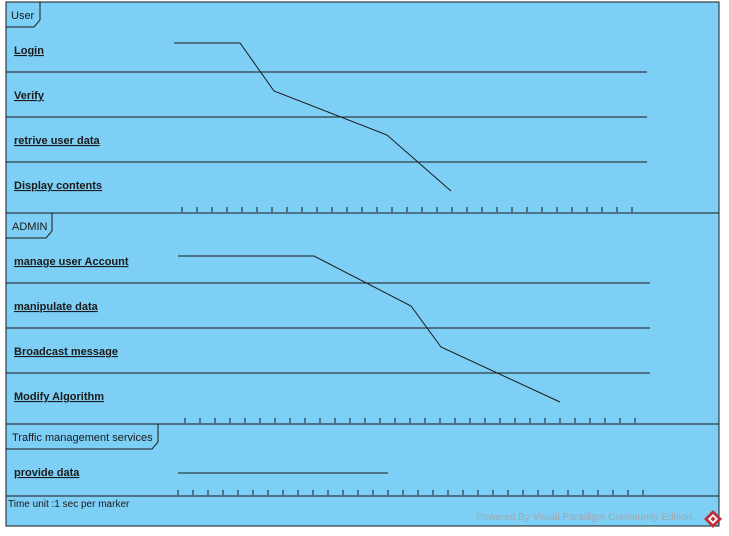 The width and height of the screenshot is (729, 536). Describe the element at coordinates (29, 51) in the screenshot. I see `lifeline-label-login: Login` at that location.